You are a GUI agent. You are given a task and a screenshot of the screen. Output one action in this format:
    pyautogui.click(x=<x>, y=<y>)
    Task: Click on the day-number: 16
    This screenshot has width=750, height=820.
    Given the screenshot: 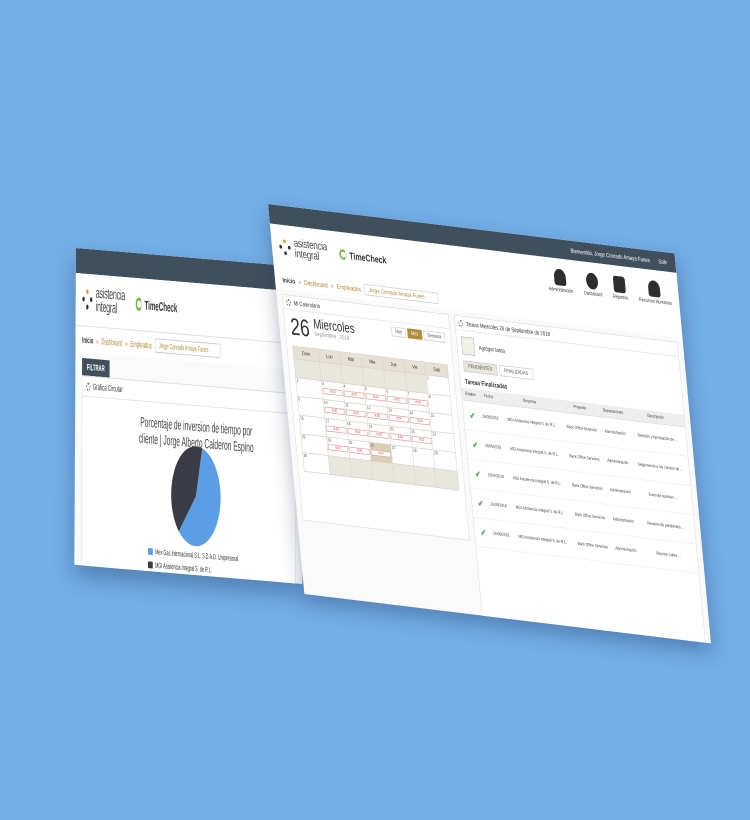 What is the action you would take?
    pyautogui.click(x=301, y=419)
    